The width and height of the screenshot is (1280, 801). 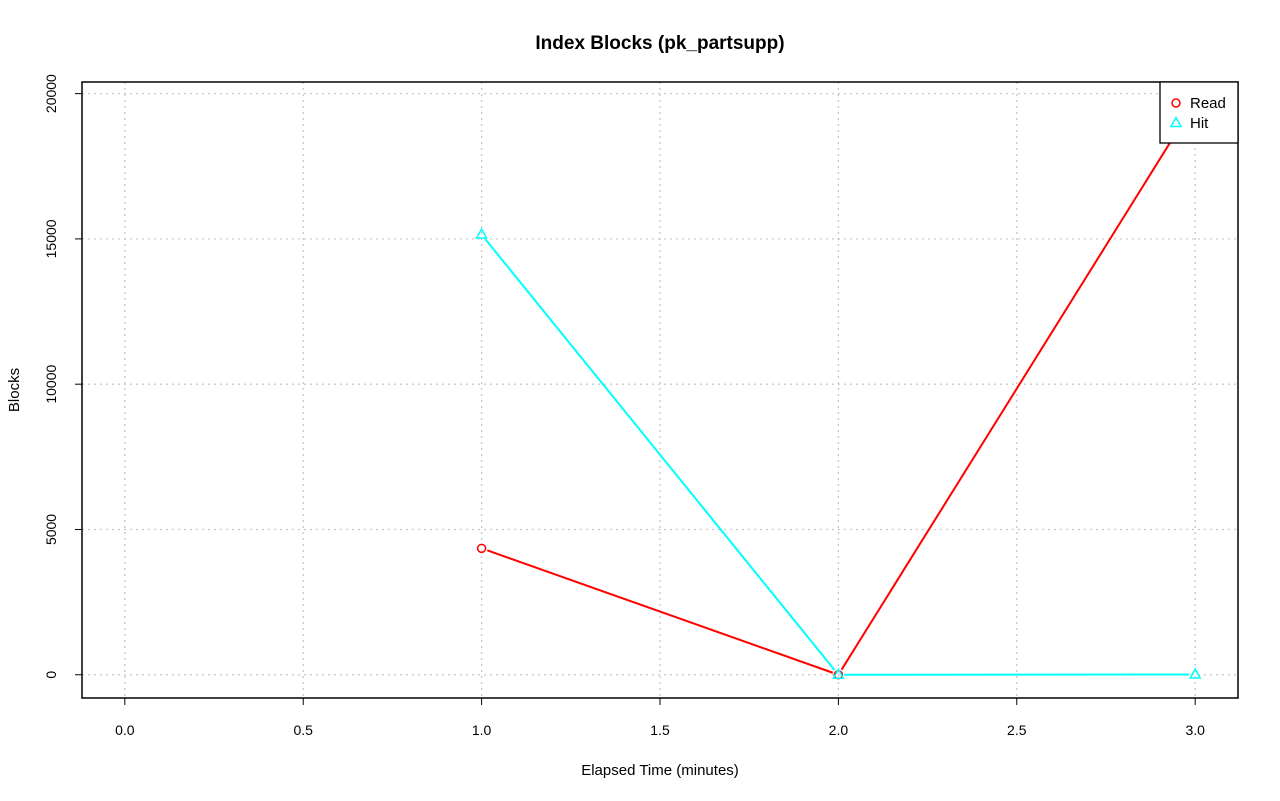 What do you see at coordinates (125, 730) in the screenshot?
I see `x-tick-label: 0.0` at bounding box center [125, 730].